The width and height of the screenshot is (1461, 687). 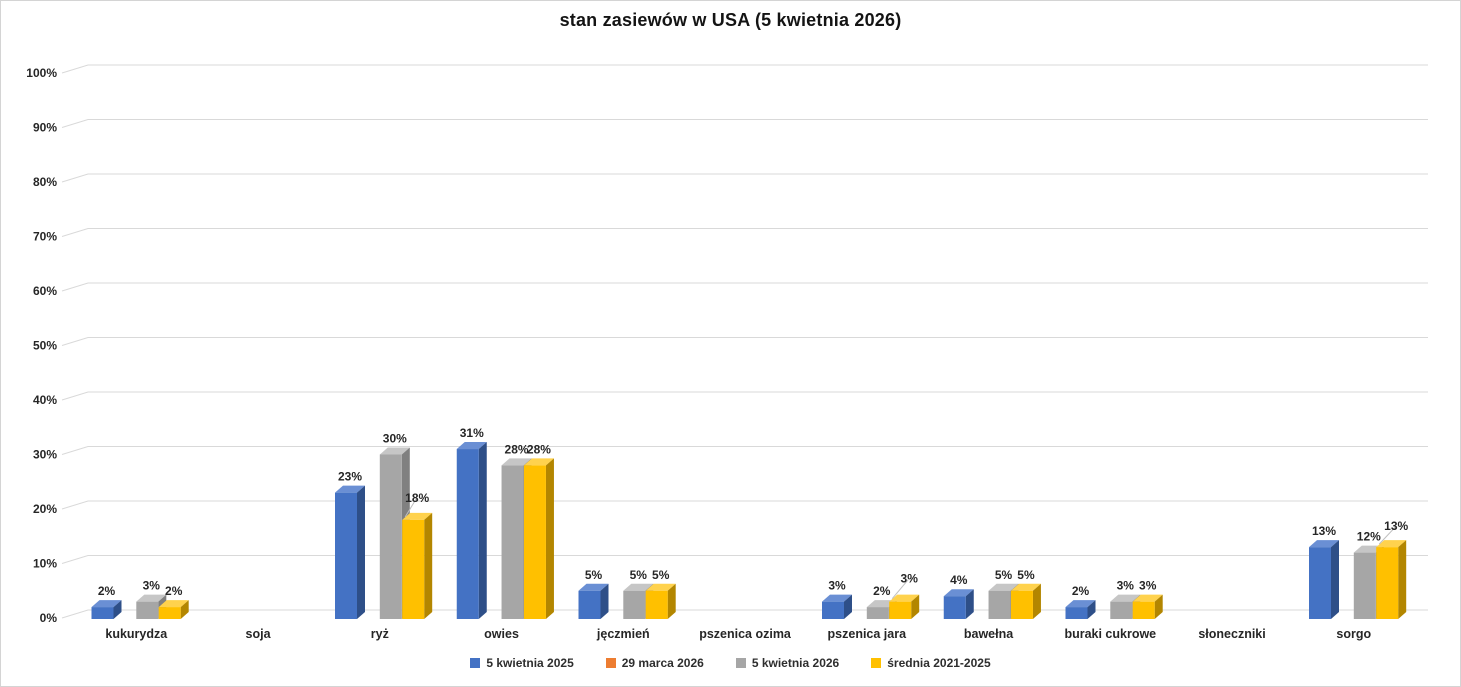 What do you see at coordinates (1110, 634) in the screenshot?
I see `x-category-label: buraki cukrowe` at bounding box center [1110, 634].